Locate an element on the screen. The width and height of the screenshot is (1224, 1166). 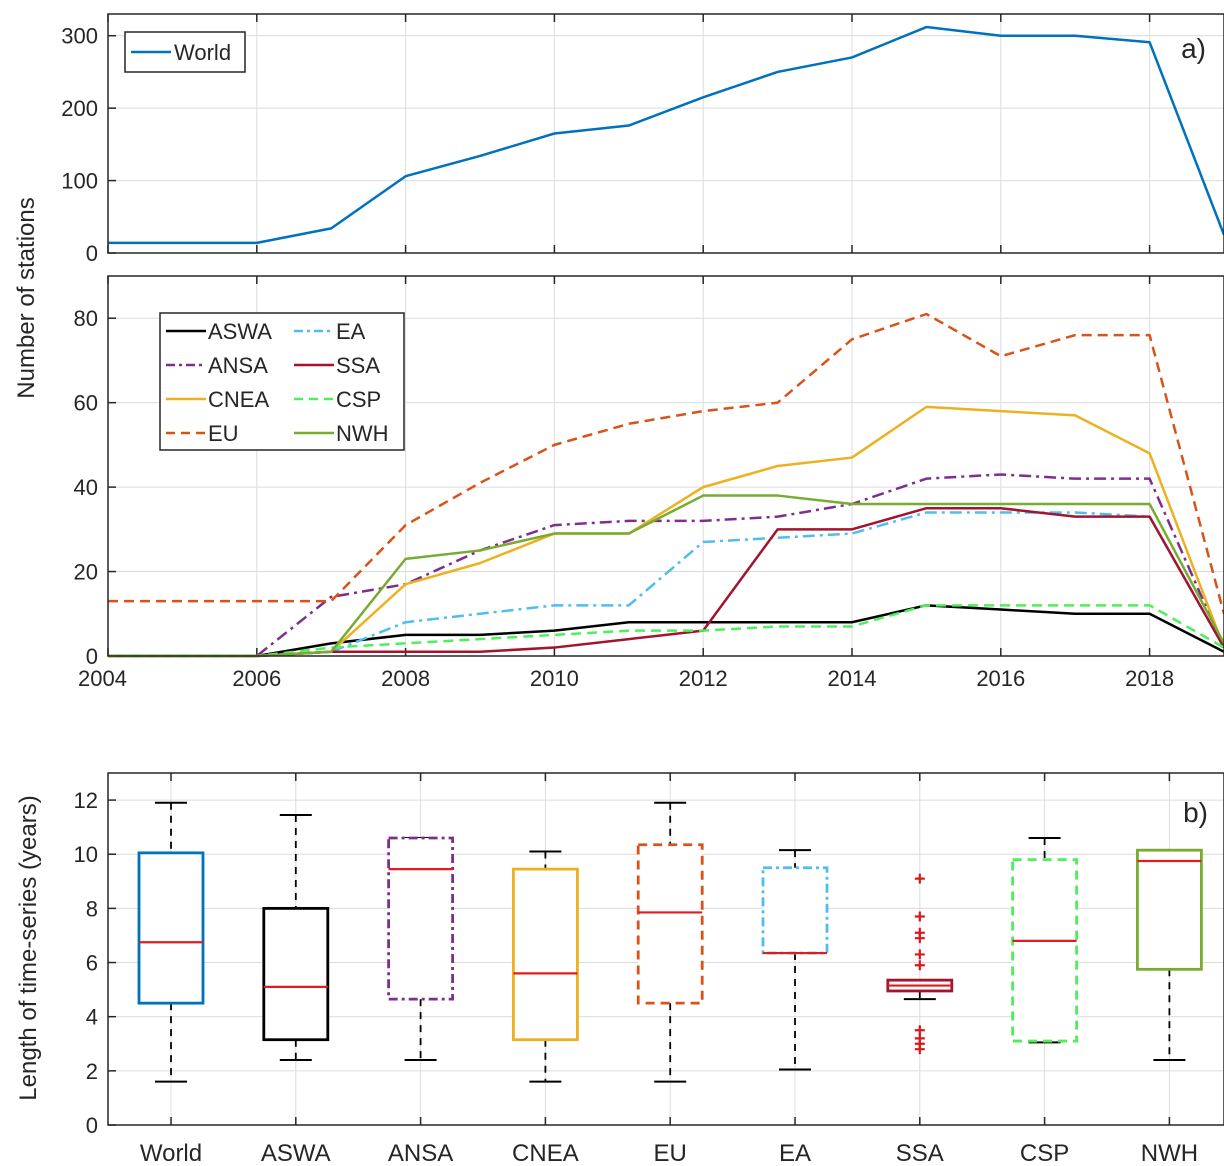
y-tick-label: 80 is located at coordinates (86, 318).